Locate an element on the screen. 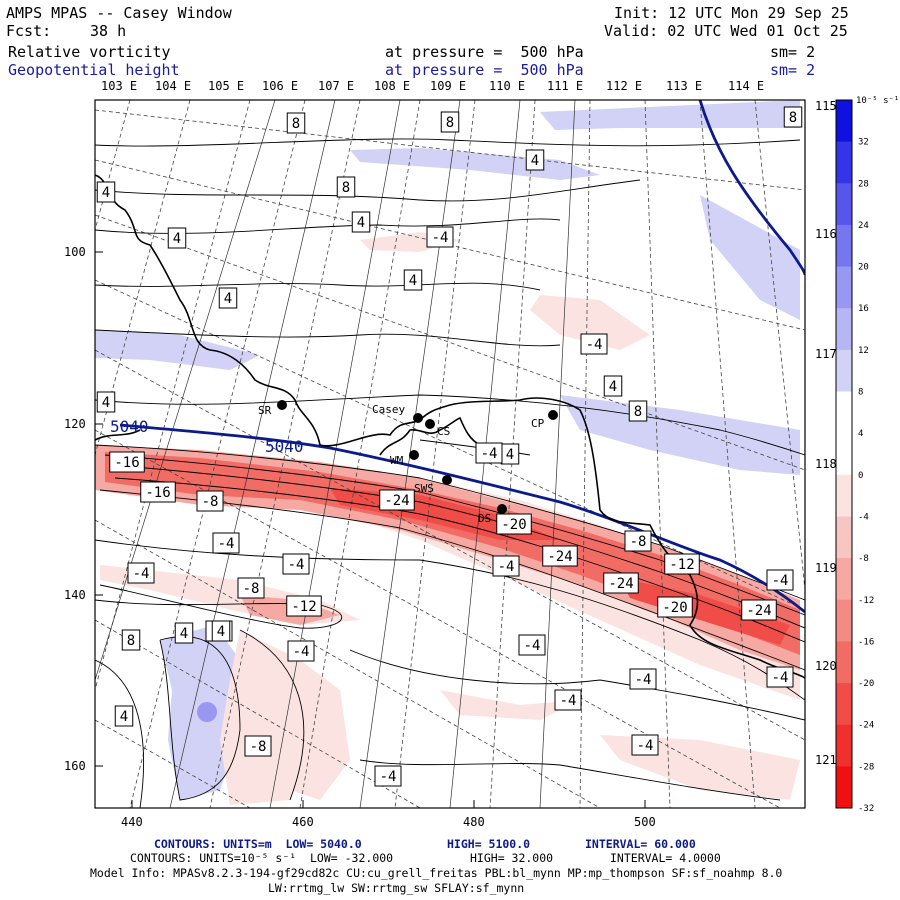 This screenshot has height=900, width=900. negative-vorticity-region is located at coordinates (590, 322).